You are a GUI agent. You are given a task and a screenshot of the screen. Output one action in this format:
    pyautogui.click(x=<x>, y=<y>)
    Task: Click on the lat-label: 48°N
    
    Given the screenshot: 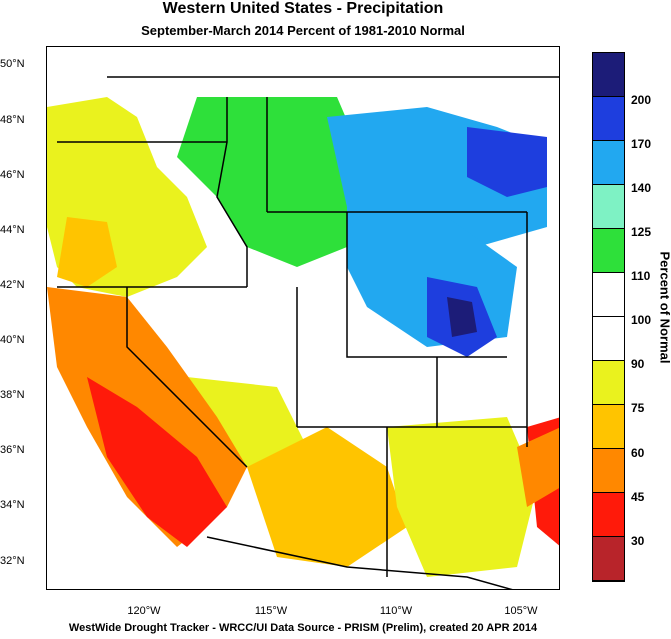 What is the action you would take?
    pyautogui.click(x=12, y=120)
    